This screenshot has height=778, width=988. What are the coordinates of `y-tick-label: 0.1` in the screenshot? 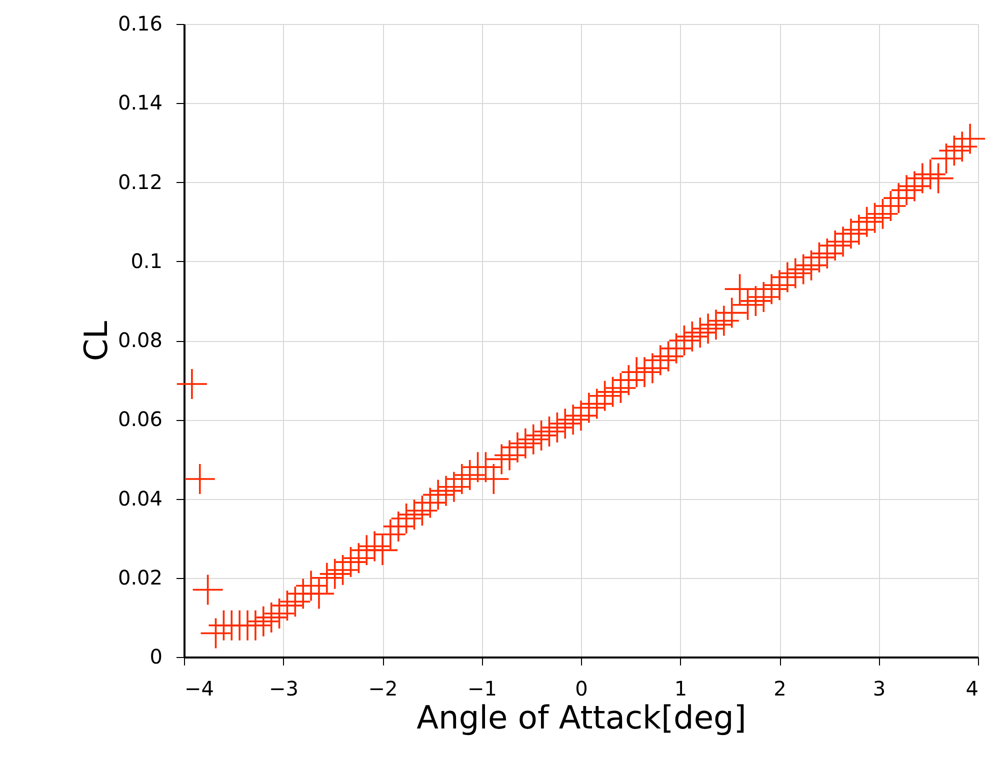 It's located at (146, 260).